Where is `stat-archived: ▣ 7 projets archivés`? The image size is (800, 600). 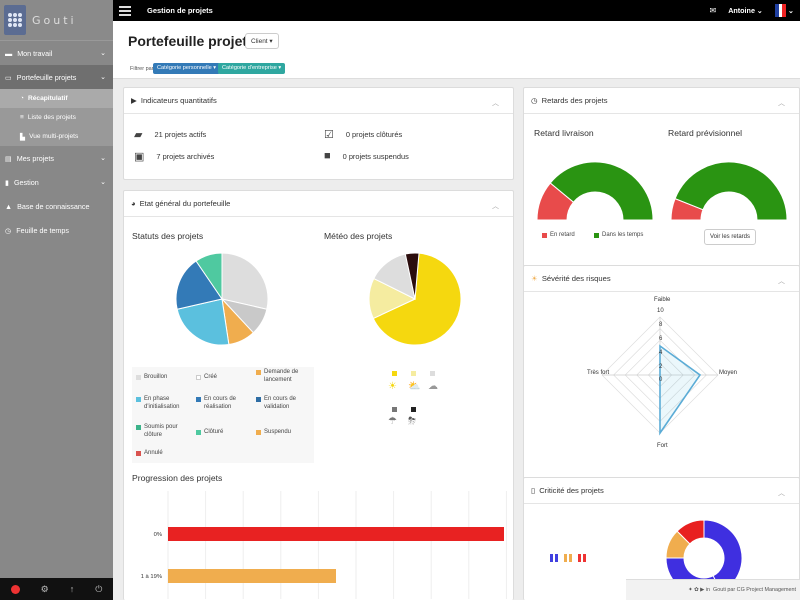
stat-archived: ▣ 7 projets archivés is located at coordinates (174, 156).